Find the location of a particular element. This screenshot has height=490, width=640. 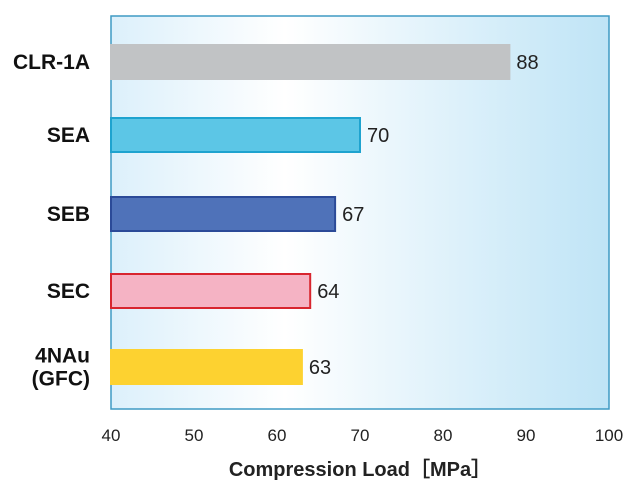

x-tick-label-5: 90 is located at coordinates (526, 435).